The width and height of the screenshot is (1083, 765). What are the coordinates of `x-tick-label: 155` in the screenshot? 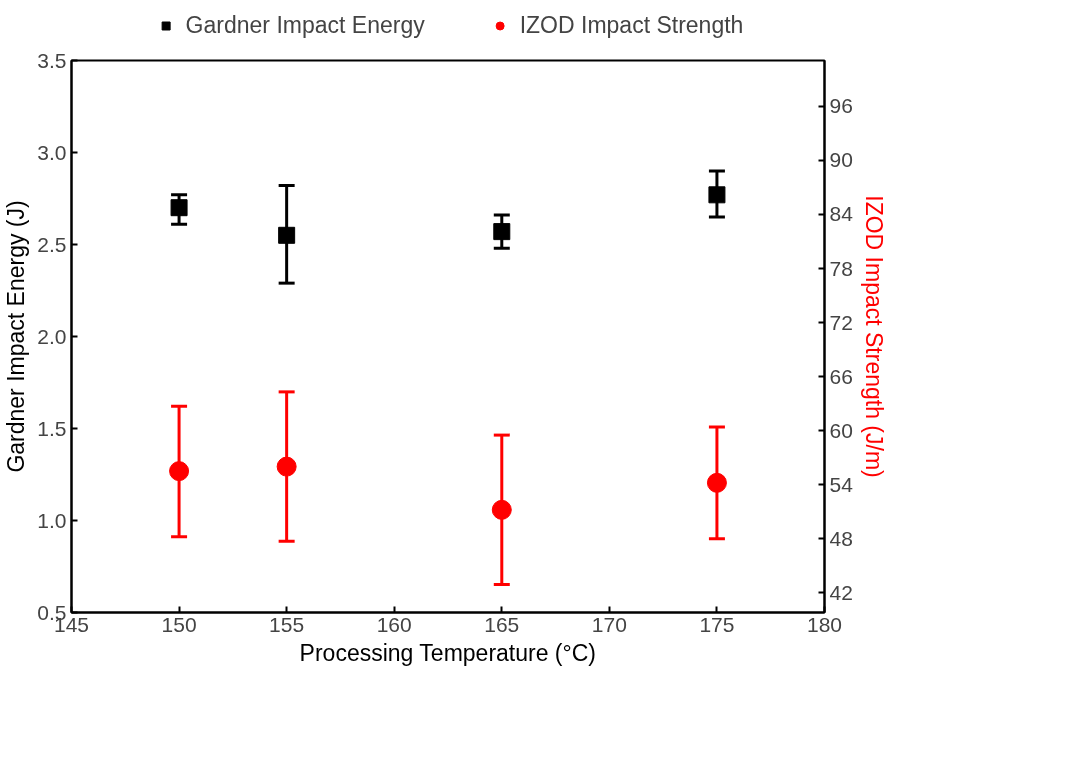 It's located at (287, 624).